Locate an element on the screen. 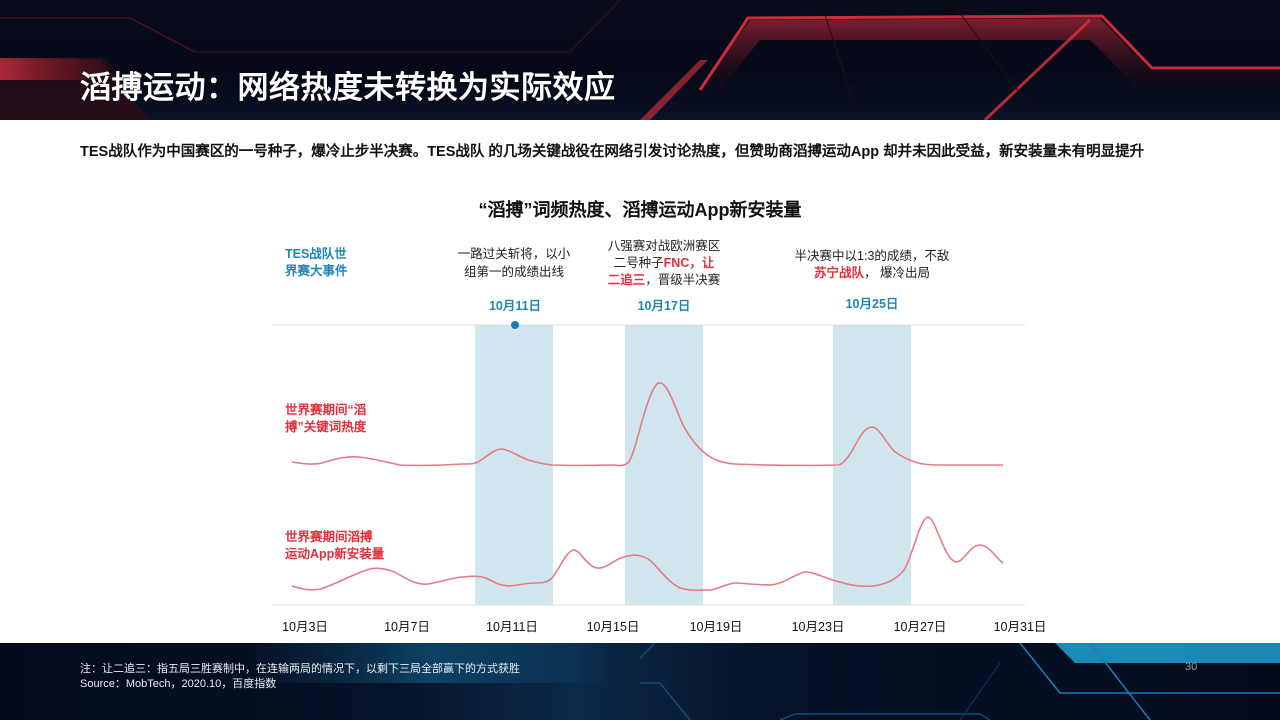 The height and width of the screenshot is (720, 1280). row-label-events-1: TES战队世 is located at coordinates (316, 253).